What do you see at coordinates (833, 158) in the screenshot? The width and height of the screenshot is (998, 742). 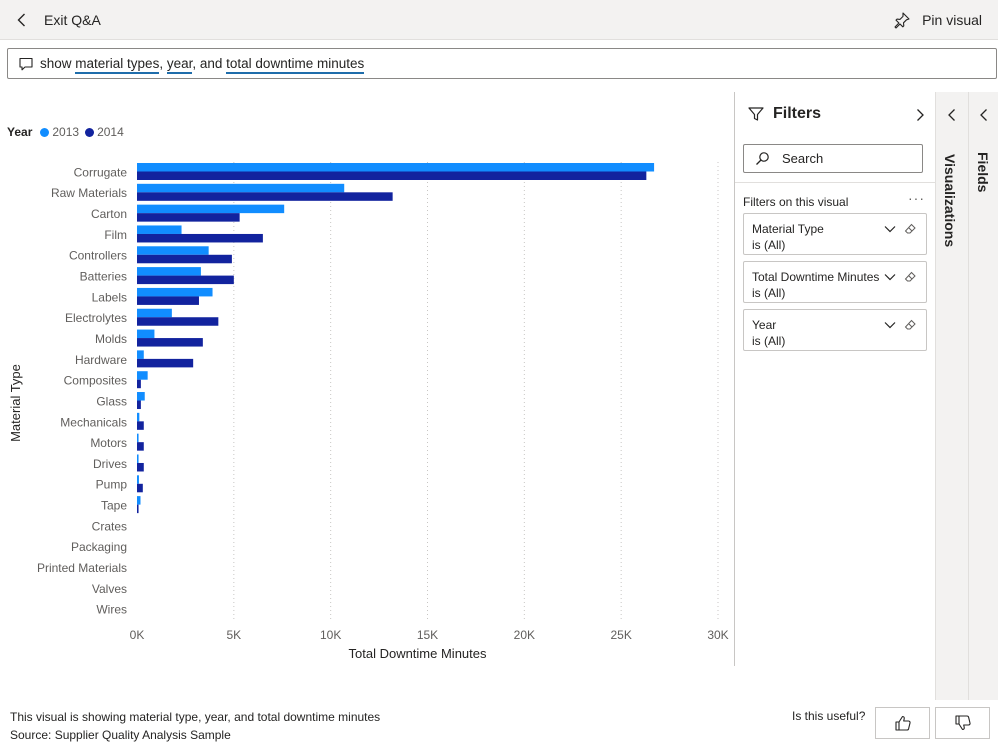 I see `filters-search-input: Search` at bounding box center [833, 158].